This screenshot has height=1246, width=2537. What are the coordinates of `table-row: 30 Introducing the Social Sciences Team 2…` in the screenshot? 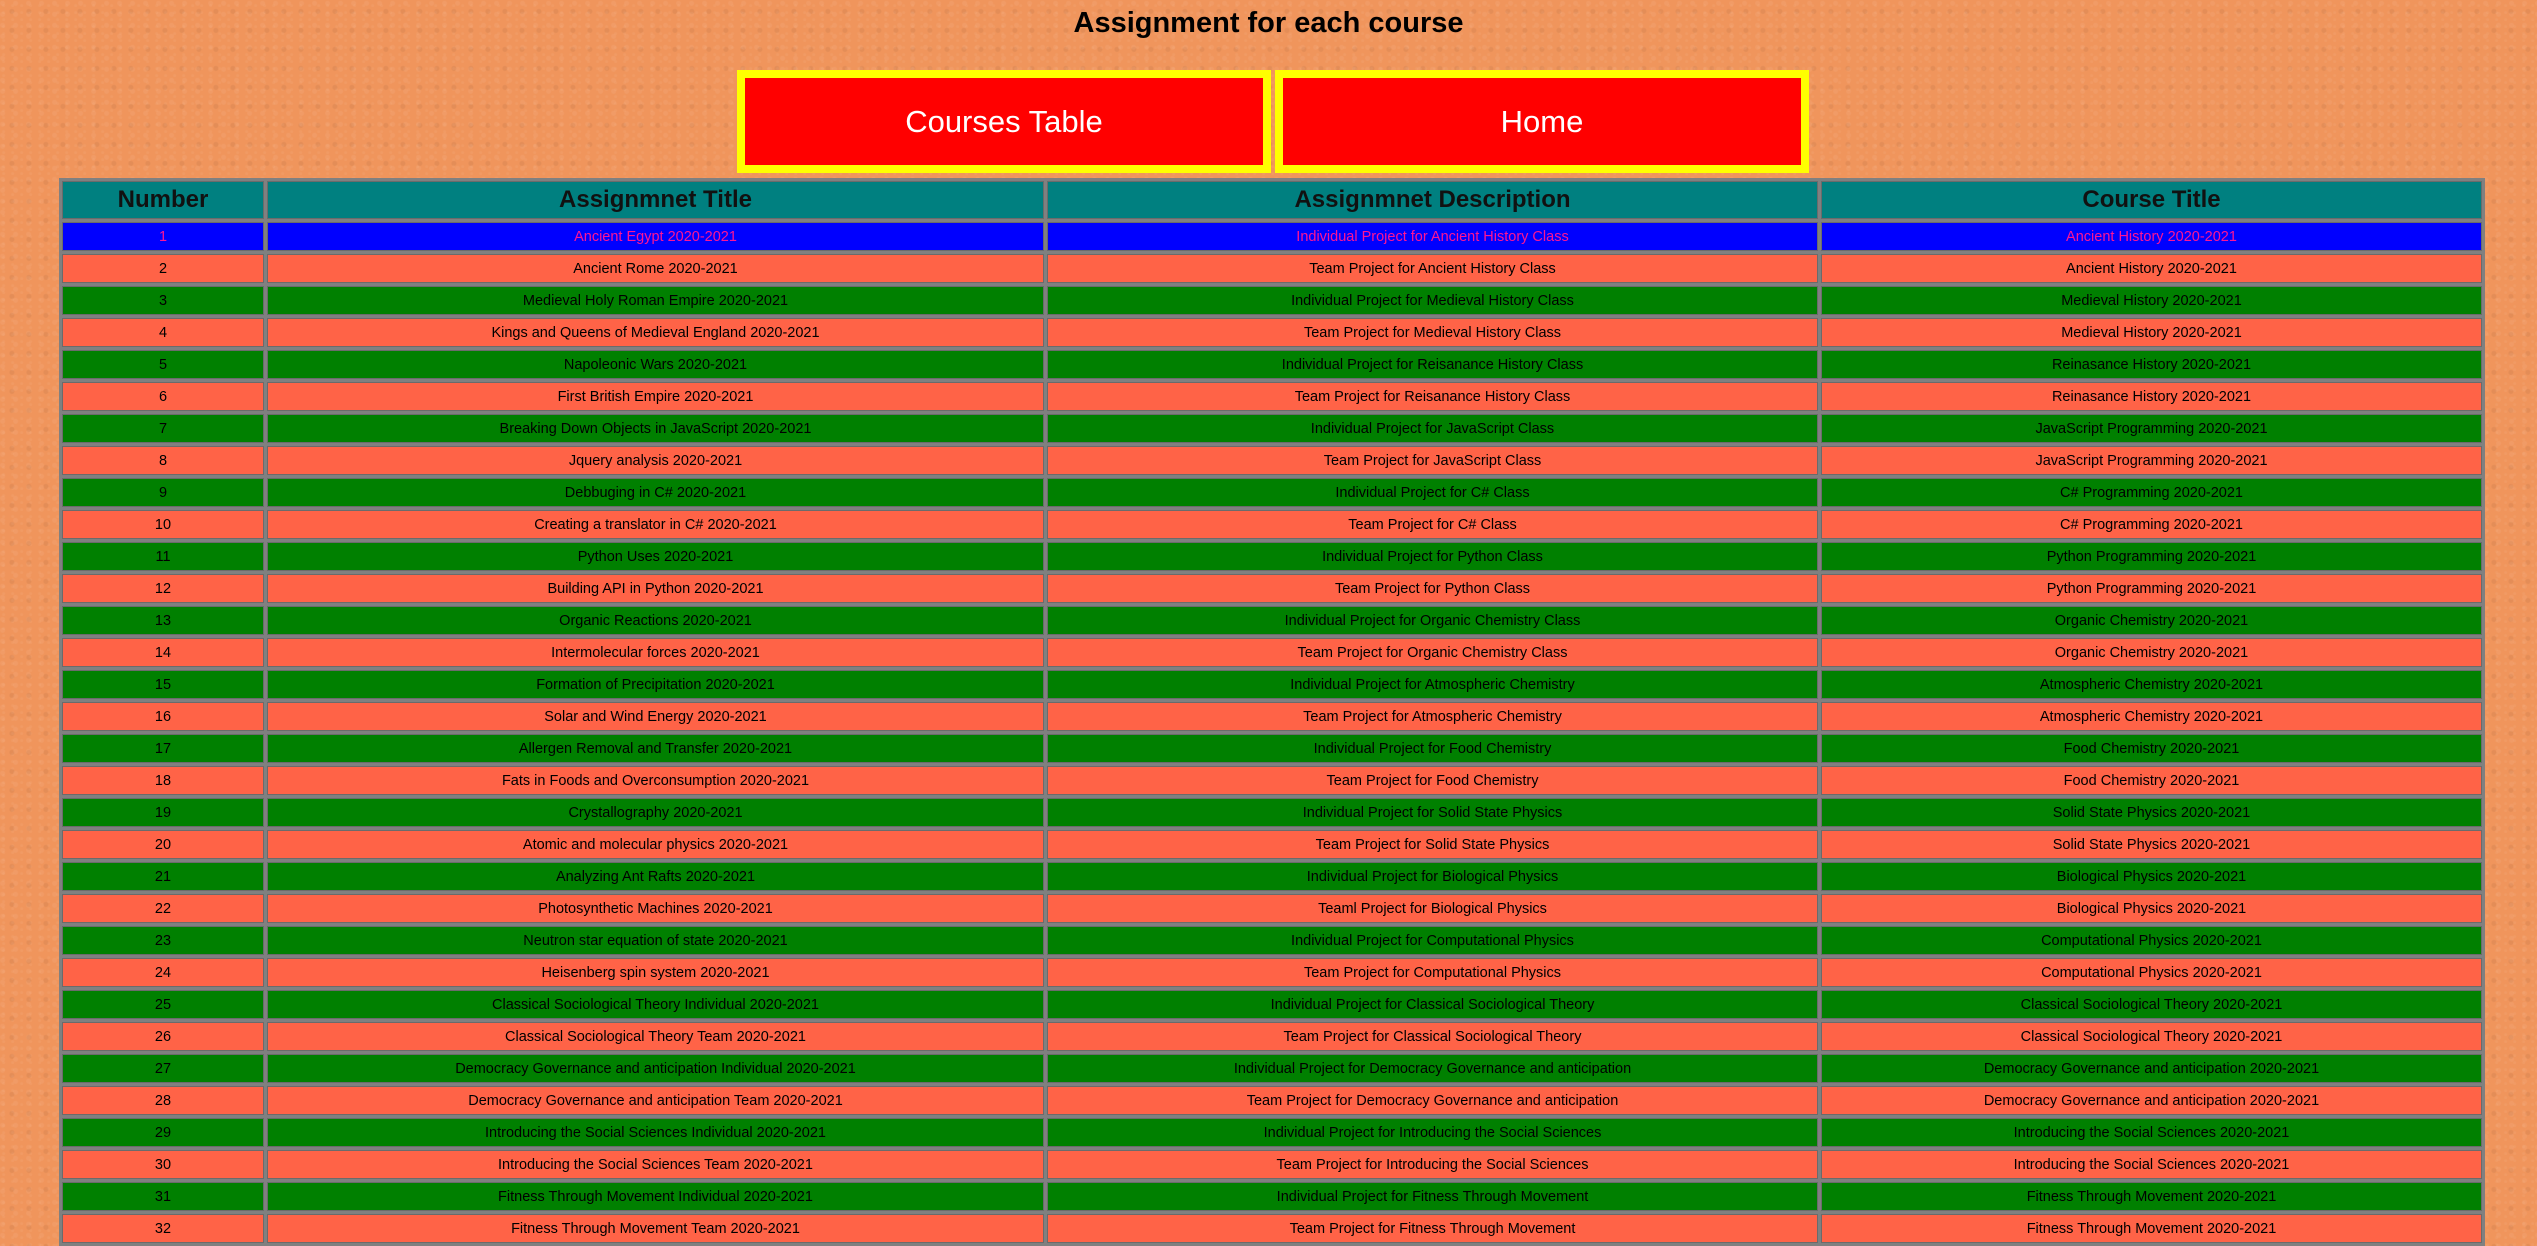 It's located at (1272, 1164).